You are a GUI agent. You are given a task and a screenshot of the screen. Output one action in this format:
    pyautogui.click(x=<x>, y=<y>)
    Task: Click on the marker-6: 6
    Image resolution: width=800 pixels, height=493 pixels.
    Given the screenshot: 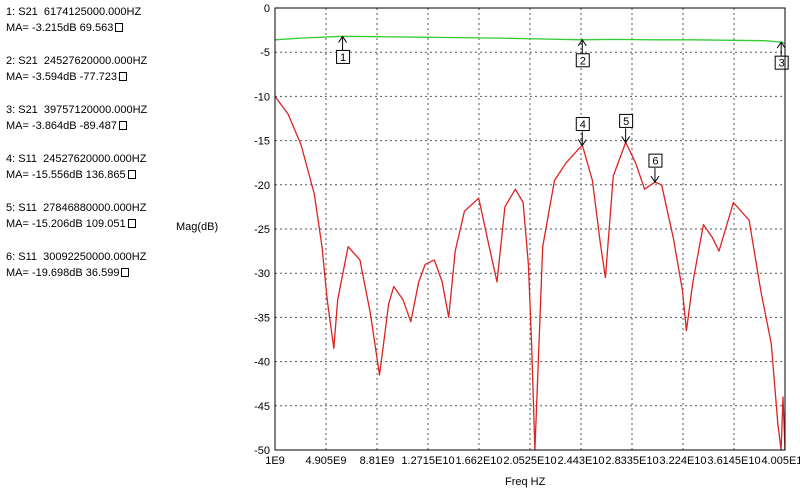 What is the action you would take?
    pyautogui.click(x=655, y=168)
    